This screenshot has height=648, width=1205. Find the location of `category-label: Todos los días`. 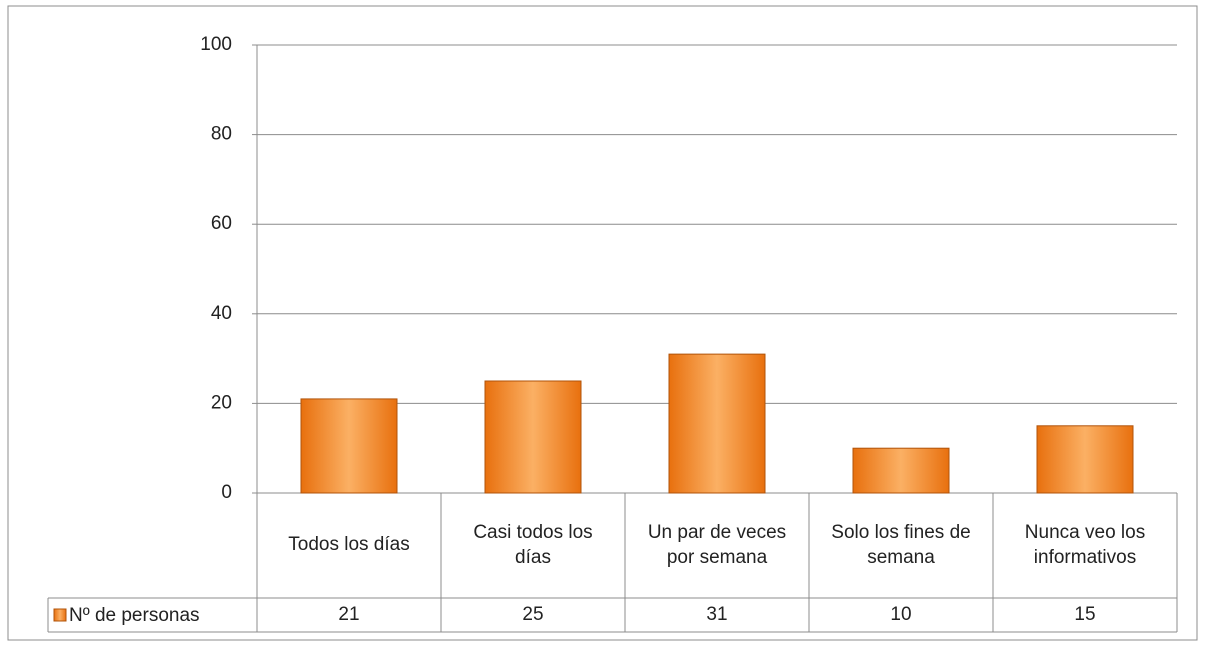

category-label: Todos los días is located at coordinates (349, 545).